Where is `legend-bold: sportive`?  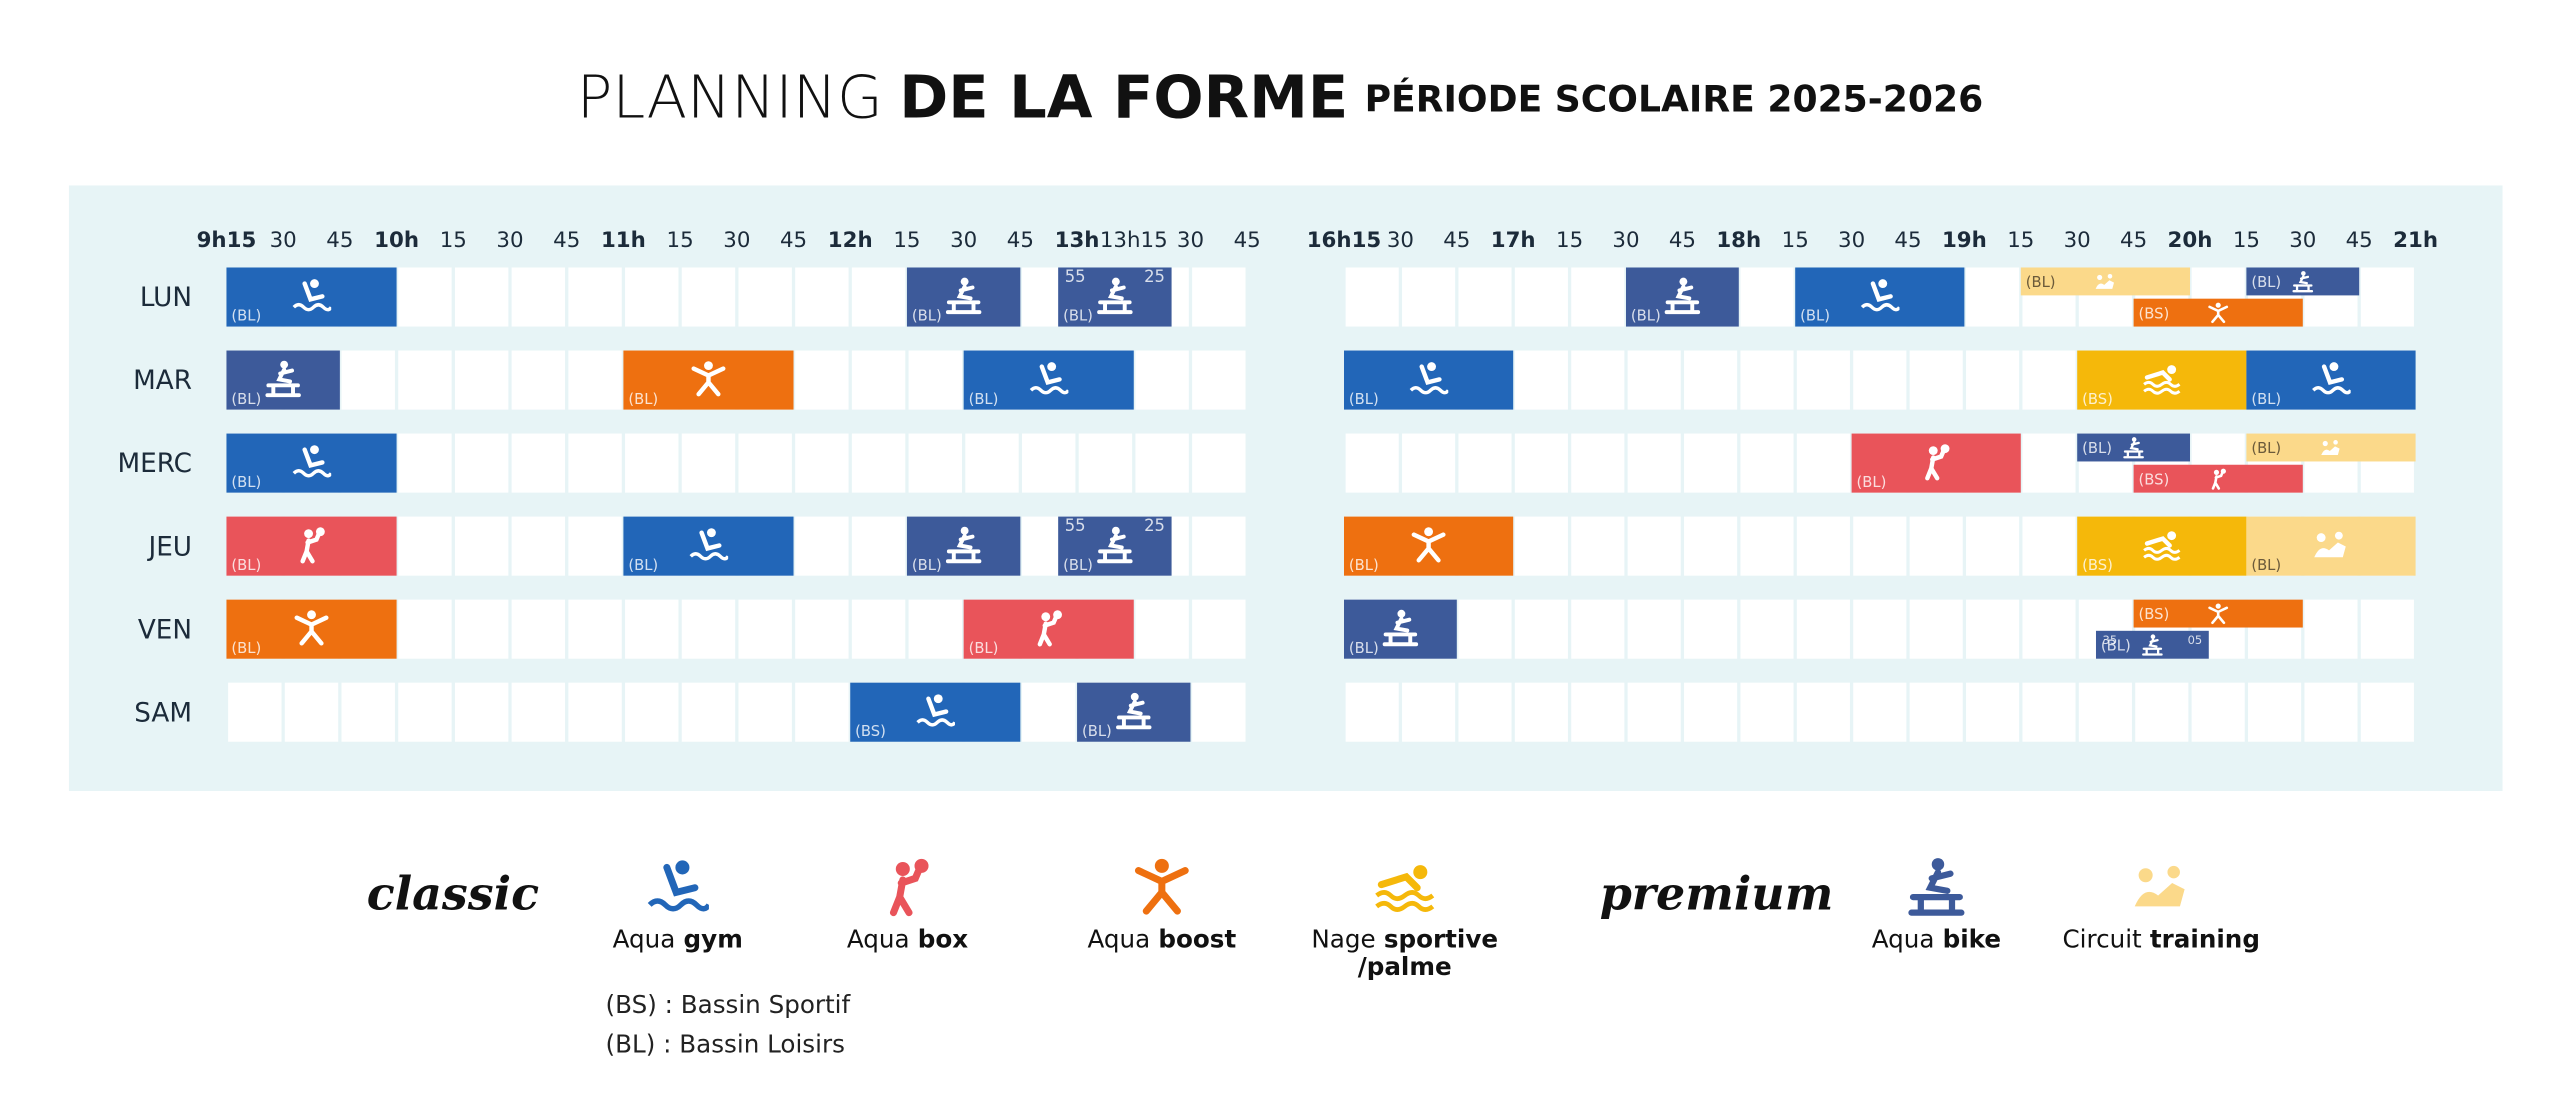 legend-bold: sportive is located at coordinates (1441, 938).